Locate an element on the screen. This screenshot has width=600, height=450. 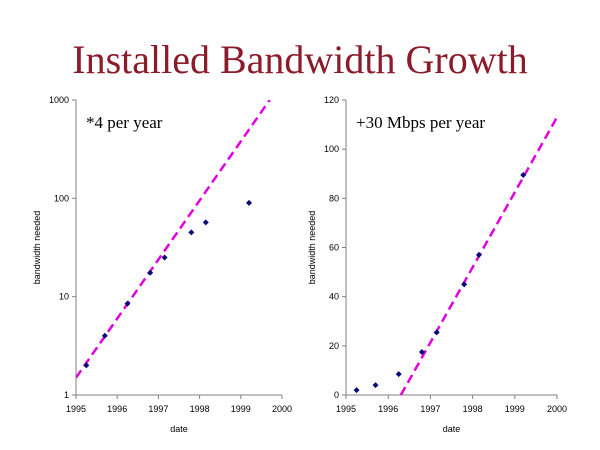
y-tick-label: 10 is located at coordinates (64, 297).